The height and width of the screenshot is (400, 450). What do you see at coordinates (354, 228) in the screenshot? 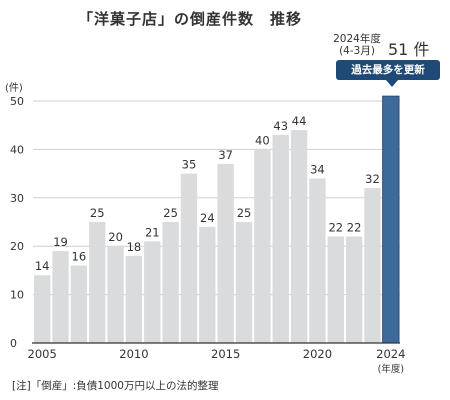
I see `data-label-2022: 22` at bounding box center [354, 228].